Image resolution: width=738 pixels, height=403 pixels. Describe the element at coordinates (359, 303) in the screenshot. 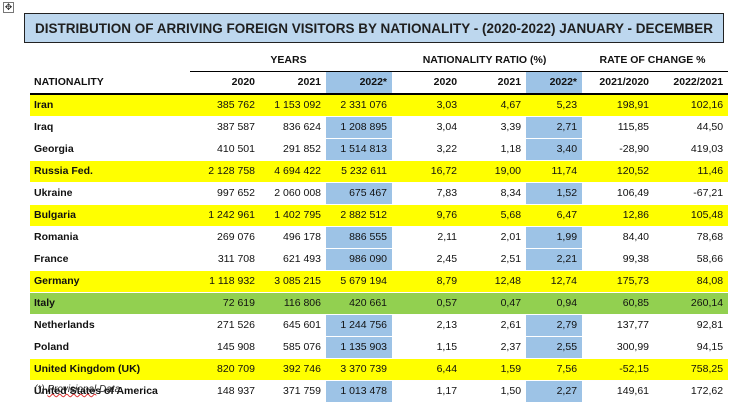

I see `value-cell-y2022: 420 661` at that location.